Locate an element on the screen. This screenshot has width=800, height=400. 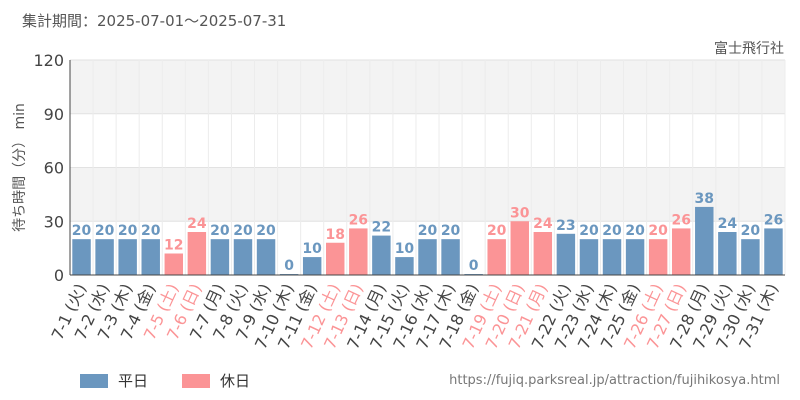
data-label: 38 is located at coordinates (704, 199).